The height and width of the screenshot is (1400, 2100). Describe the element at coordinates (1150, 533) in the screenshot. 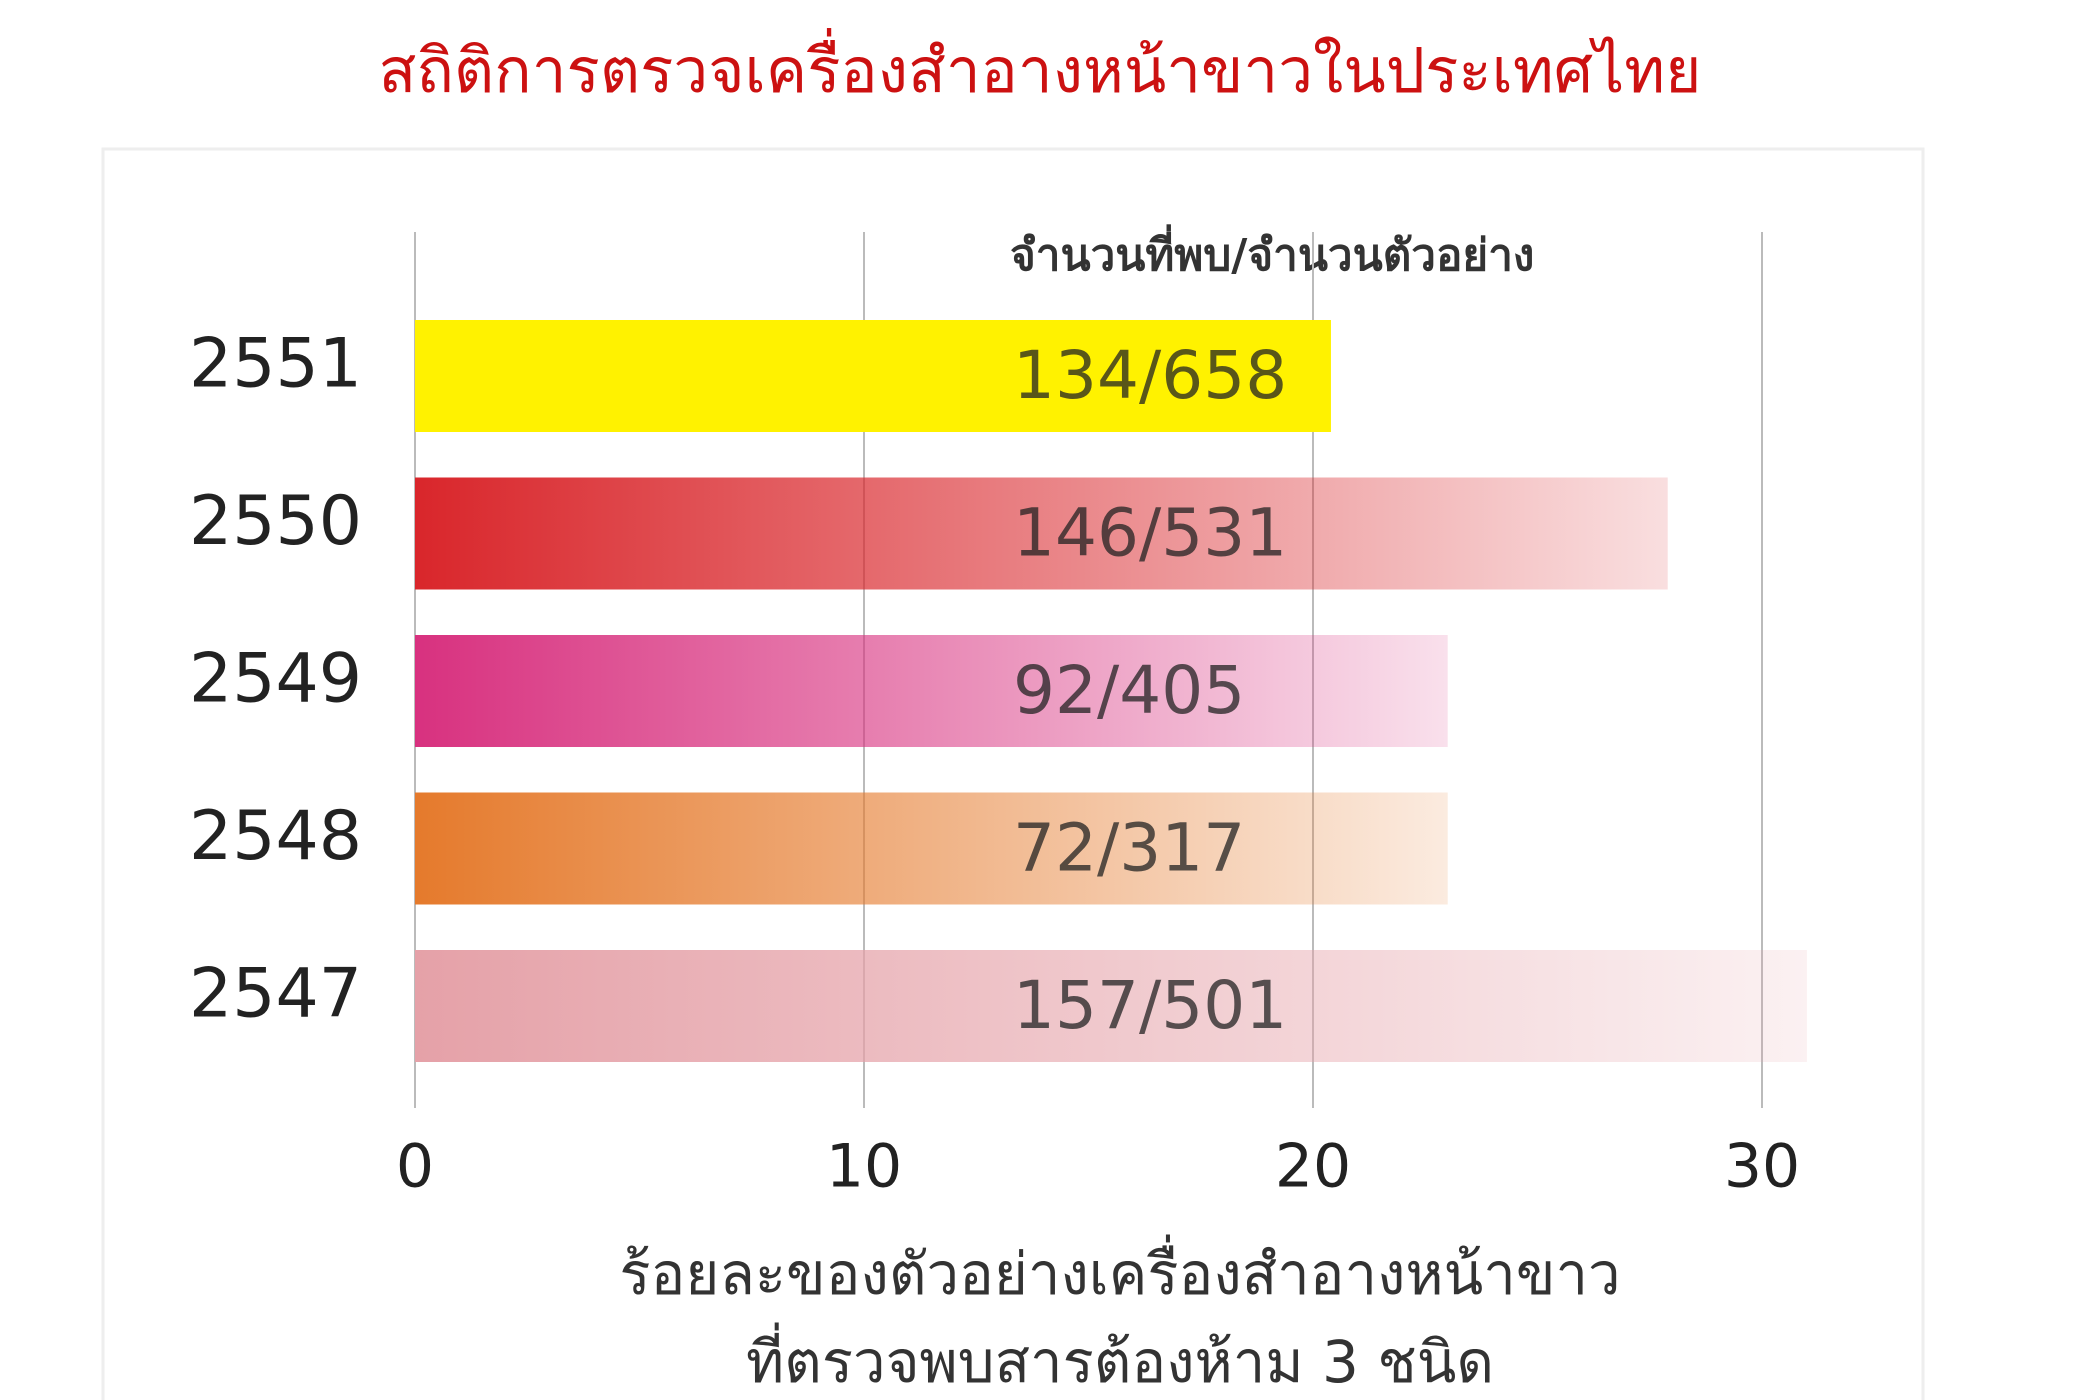

I see `count-label: 146/531` at that location.